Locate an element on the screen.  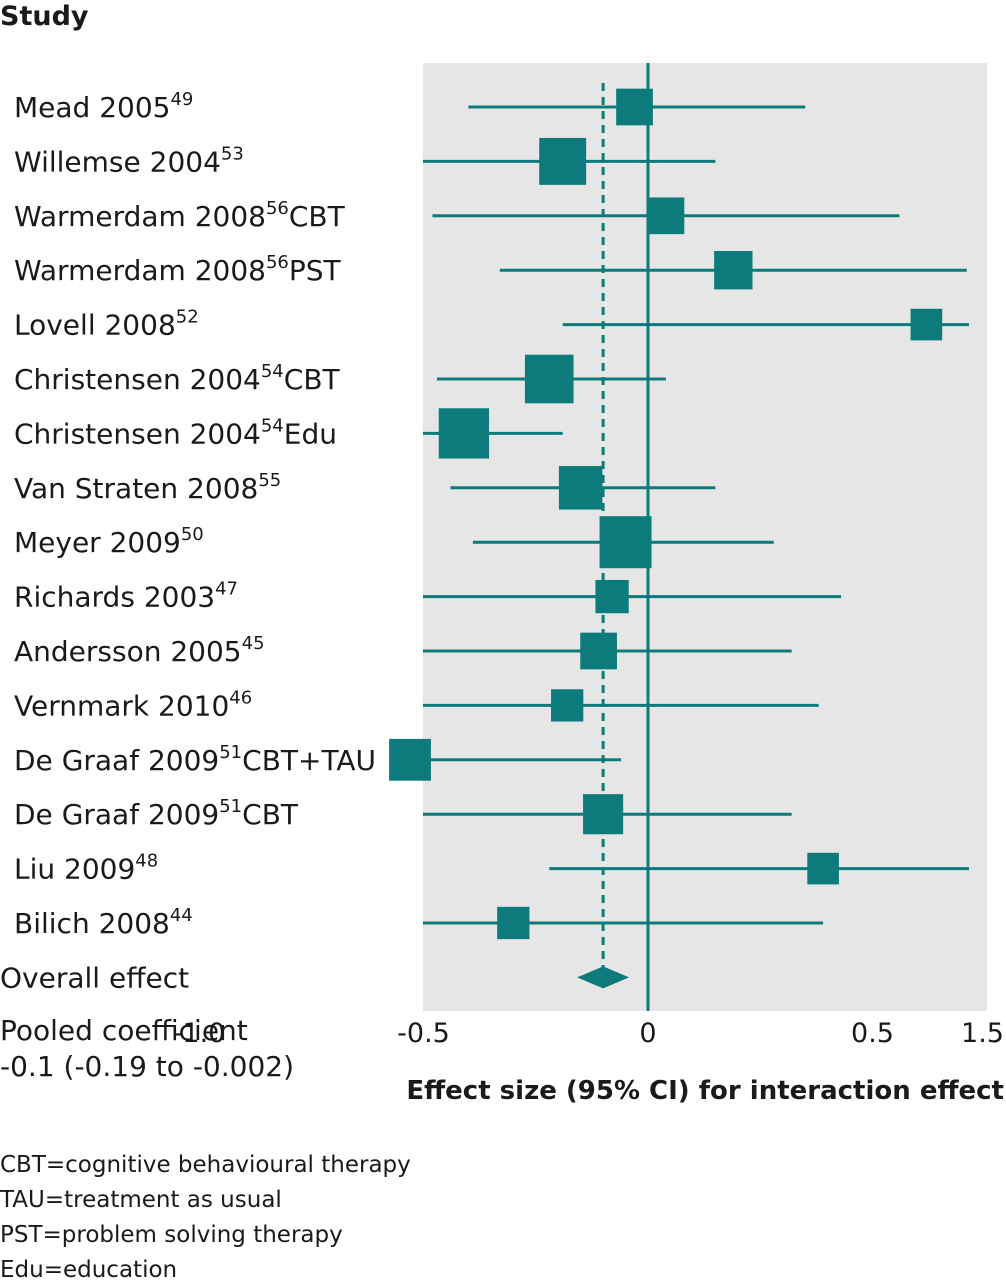
x-tick-label: -1.0 is located at coordinates (199, 1033).